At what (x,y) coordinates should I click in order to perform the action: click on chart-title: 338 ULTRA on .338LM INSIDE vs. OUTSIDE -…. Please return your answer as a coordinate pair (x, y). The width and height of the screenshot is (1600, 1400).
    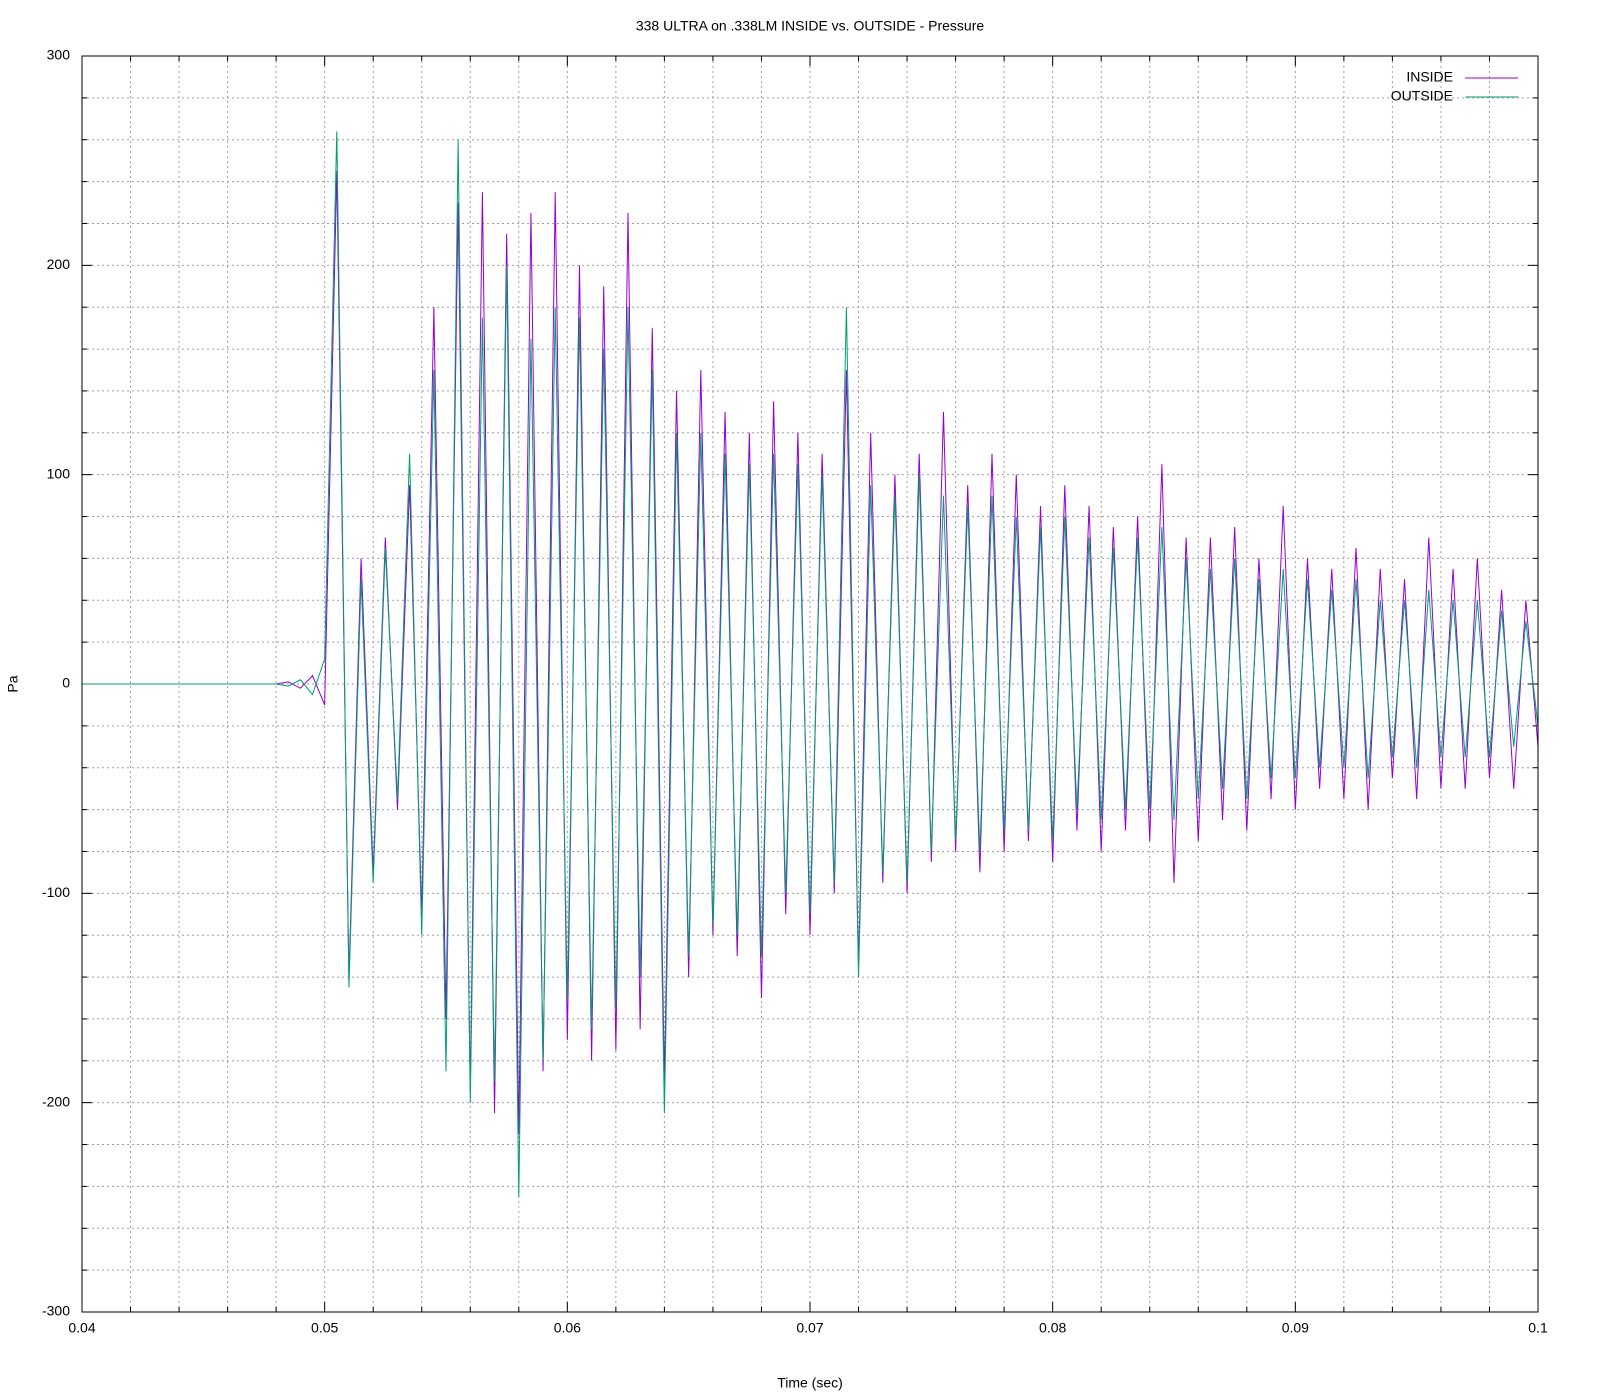
    Looking at the image, I should click on (810, 26).